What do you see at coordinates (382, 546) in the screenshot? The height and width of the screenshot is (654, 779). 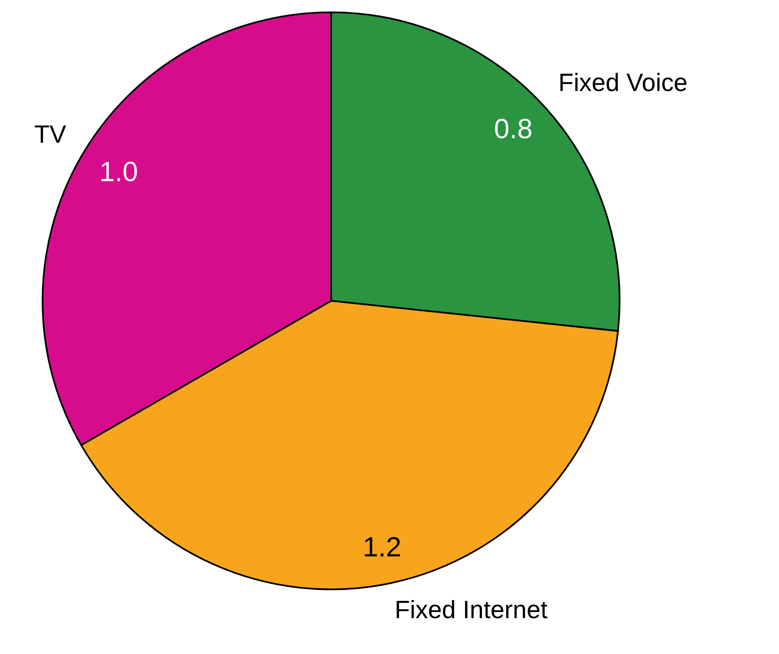 I see `data-label: 1.2` at bounding box center [382, 546].